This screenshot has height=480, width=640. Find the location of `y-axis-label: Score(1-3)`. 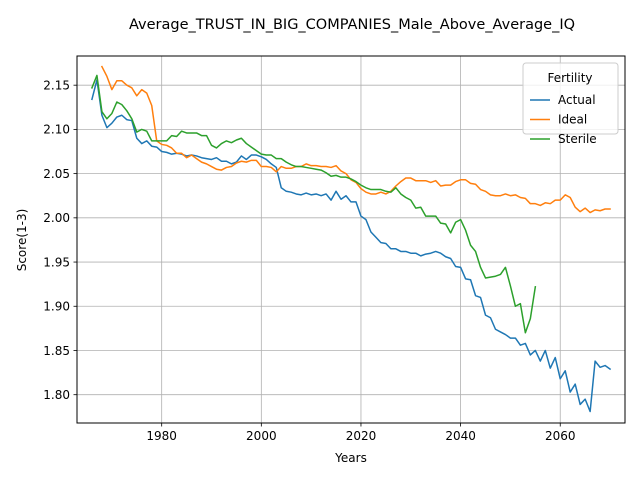

y-axis-label: Score(1-3) is located at coordinates (22, 240).